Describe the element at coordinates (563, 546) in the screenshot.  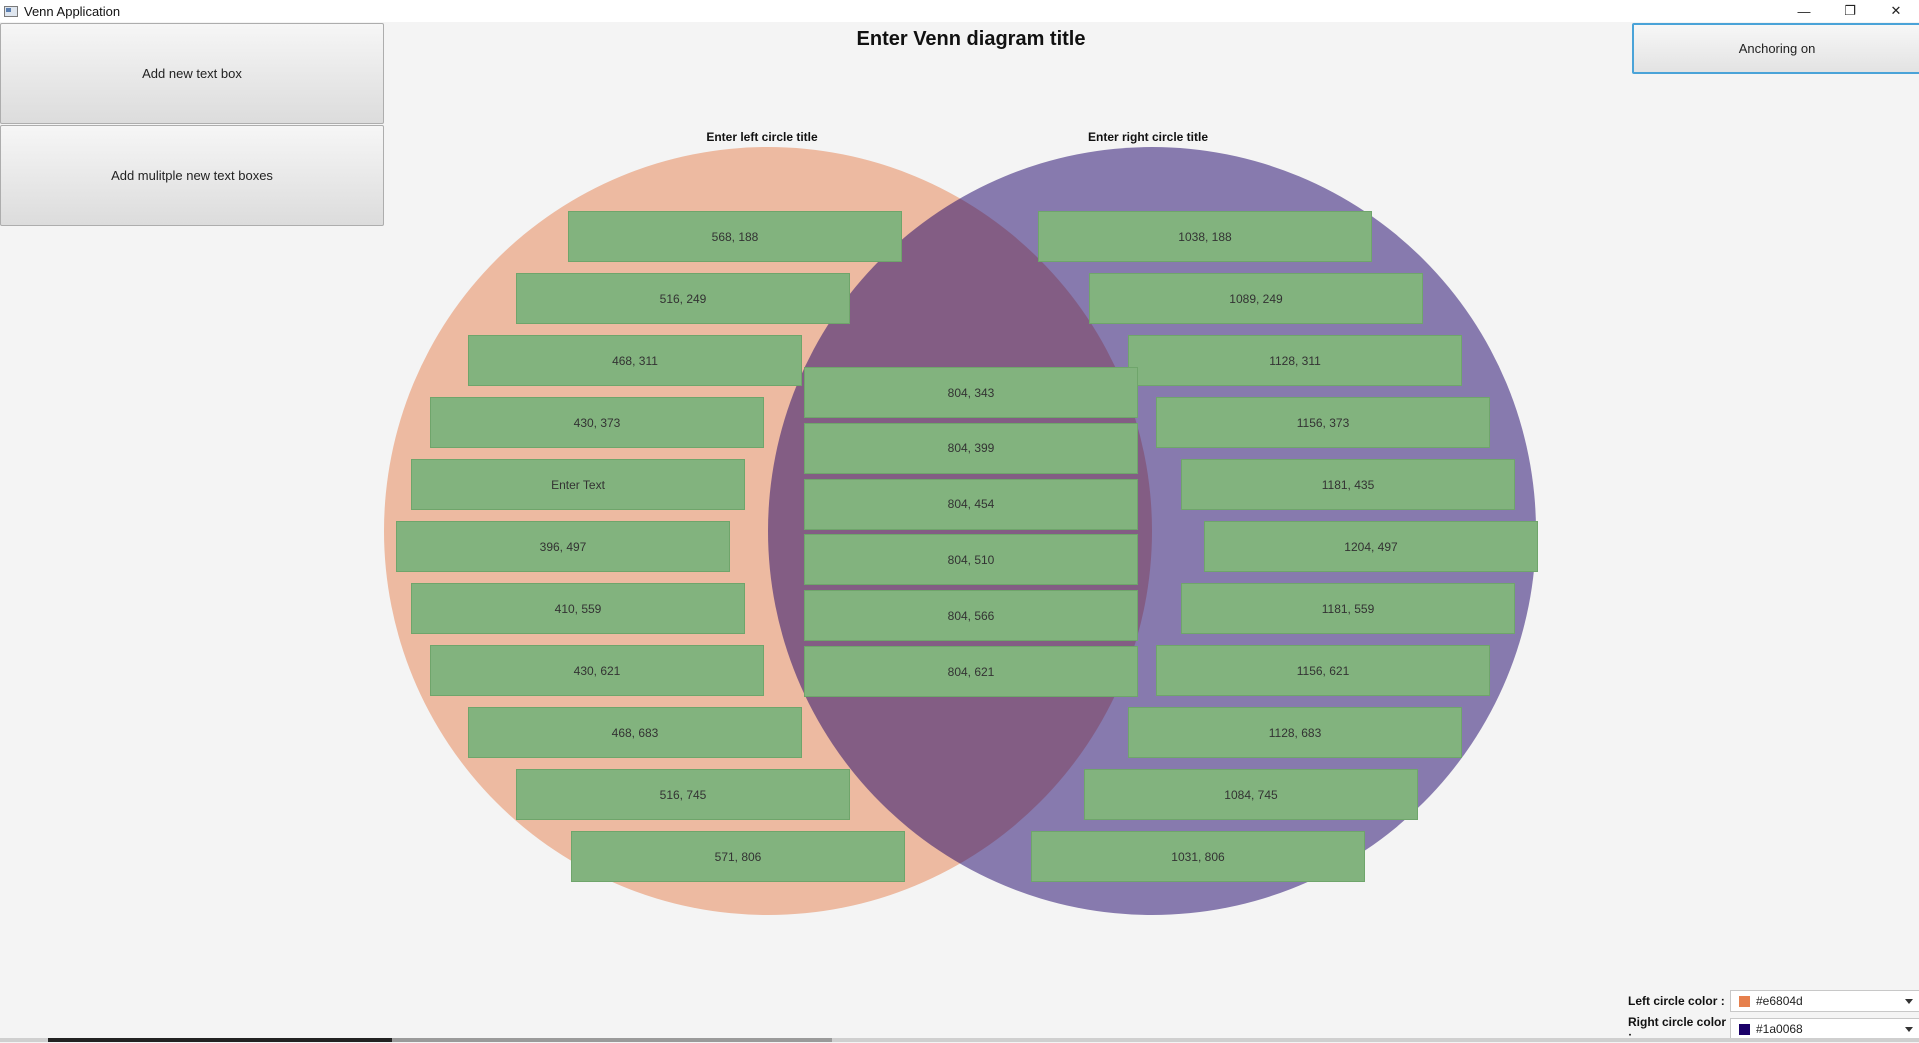
I see `left-text-box: 396, 497` at that location.